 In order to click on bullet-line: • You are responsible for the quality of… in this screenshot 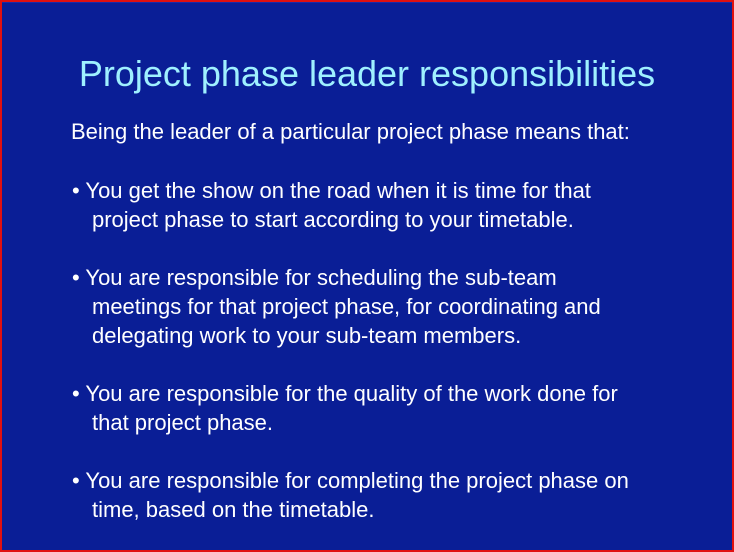, I will do `click(345, 393)`.